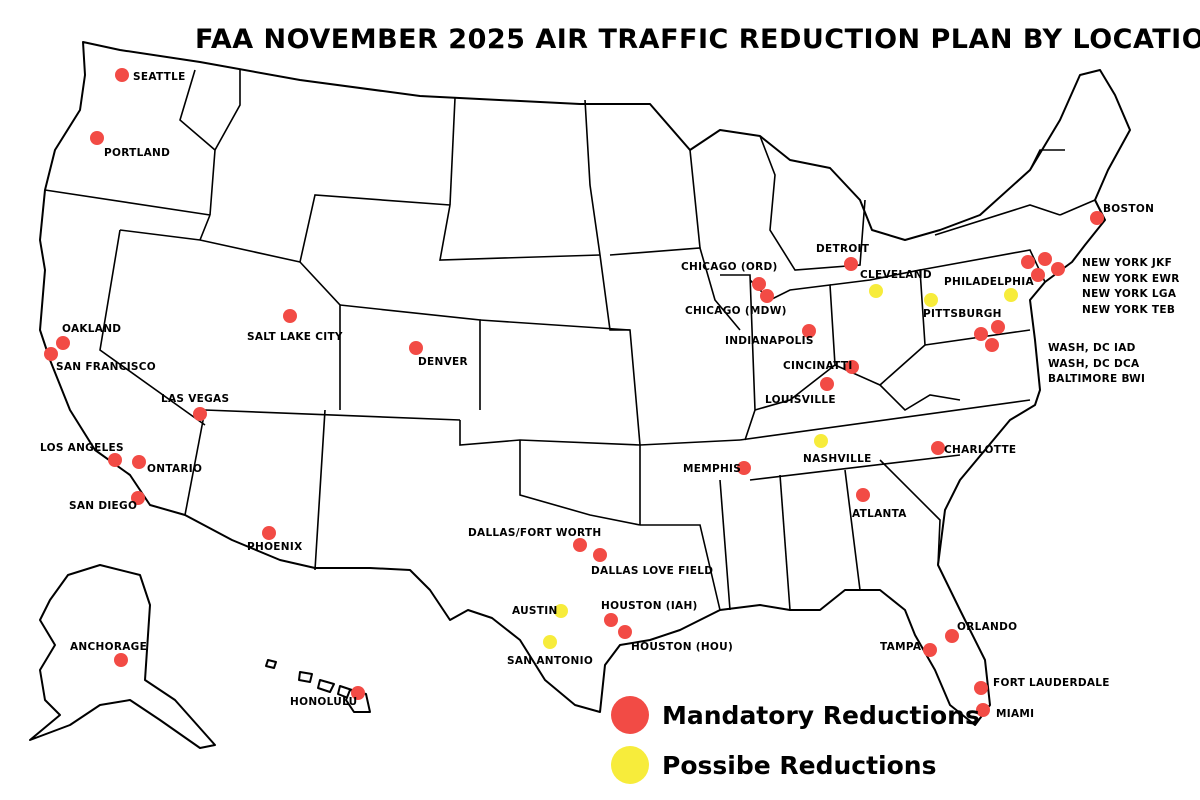 The image size is (1200, 800). I want to click on airport-label-orlando: ORLANDO, so click(987, 627).